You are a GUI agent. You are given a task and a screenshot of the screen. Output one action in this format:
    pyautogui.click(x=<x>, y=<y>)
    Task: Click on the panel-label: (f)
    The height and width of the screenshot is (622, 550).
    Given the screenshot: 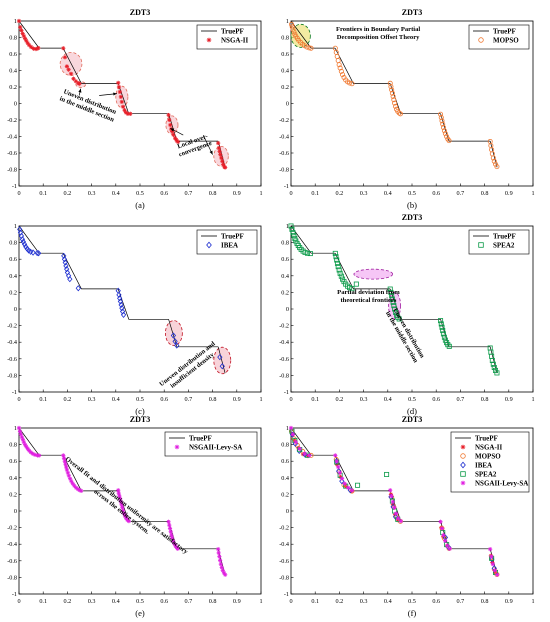 What is the action you would take?
    pyautogui.click(x=412, y=613)
    